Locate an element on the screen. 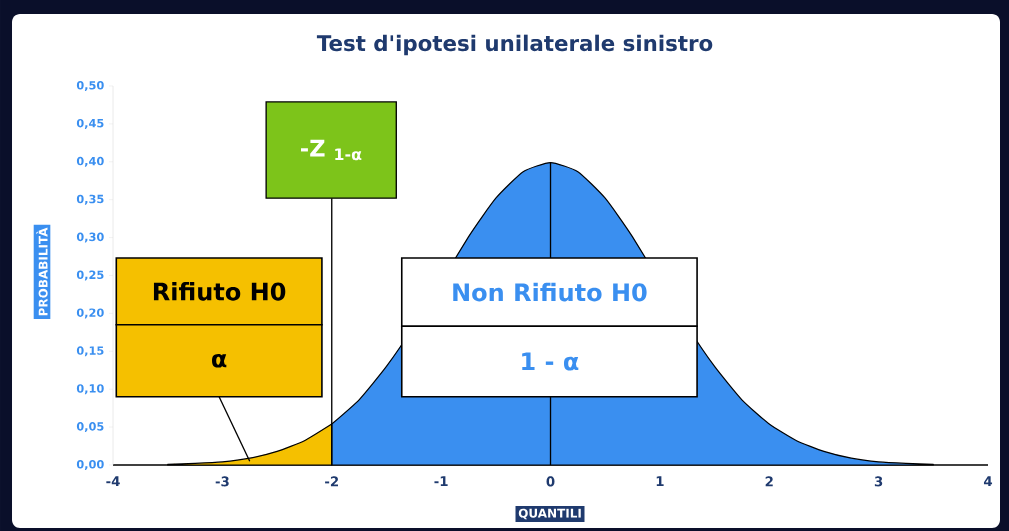 This screenshot has width=1009, height=531. x-axis-title: QUANTILI is located at coordinates (549, 514).